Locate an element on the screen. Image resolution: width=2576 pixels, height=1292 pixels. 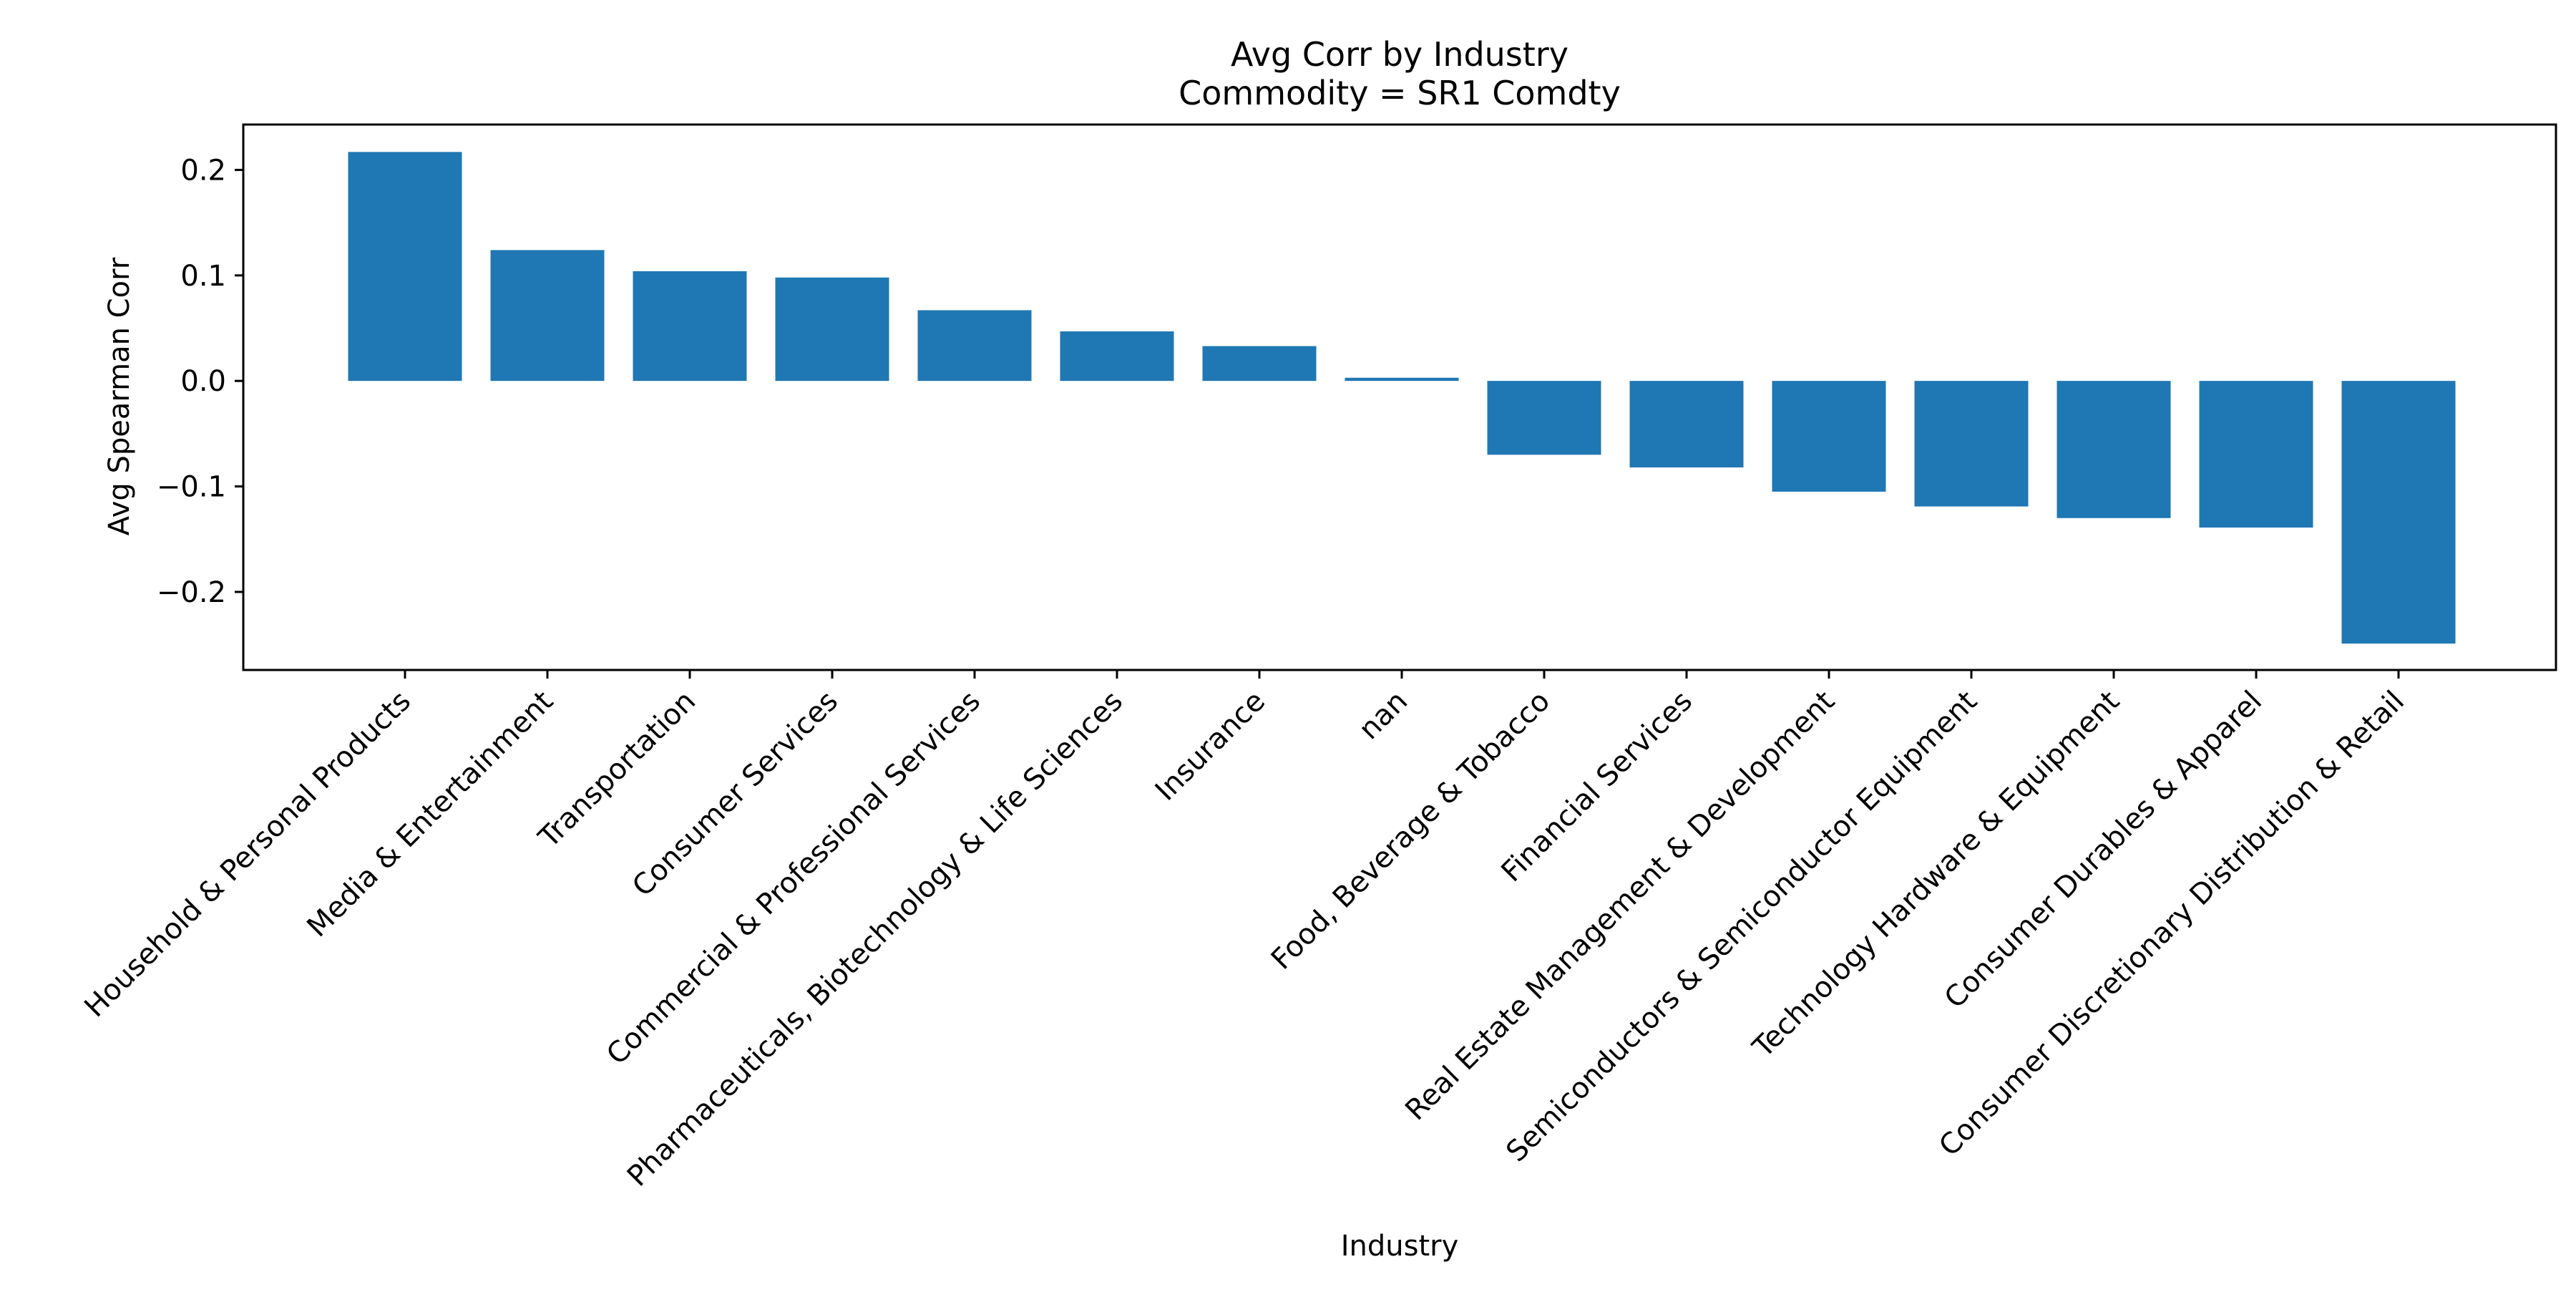
x-axis-label: Industry is located at coordinates (1400, 1246).